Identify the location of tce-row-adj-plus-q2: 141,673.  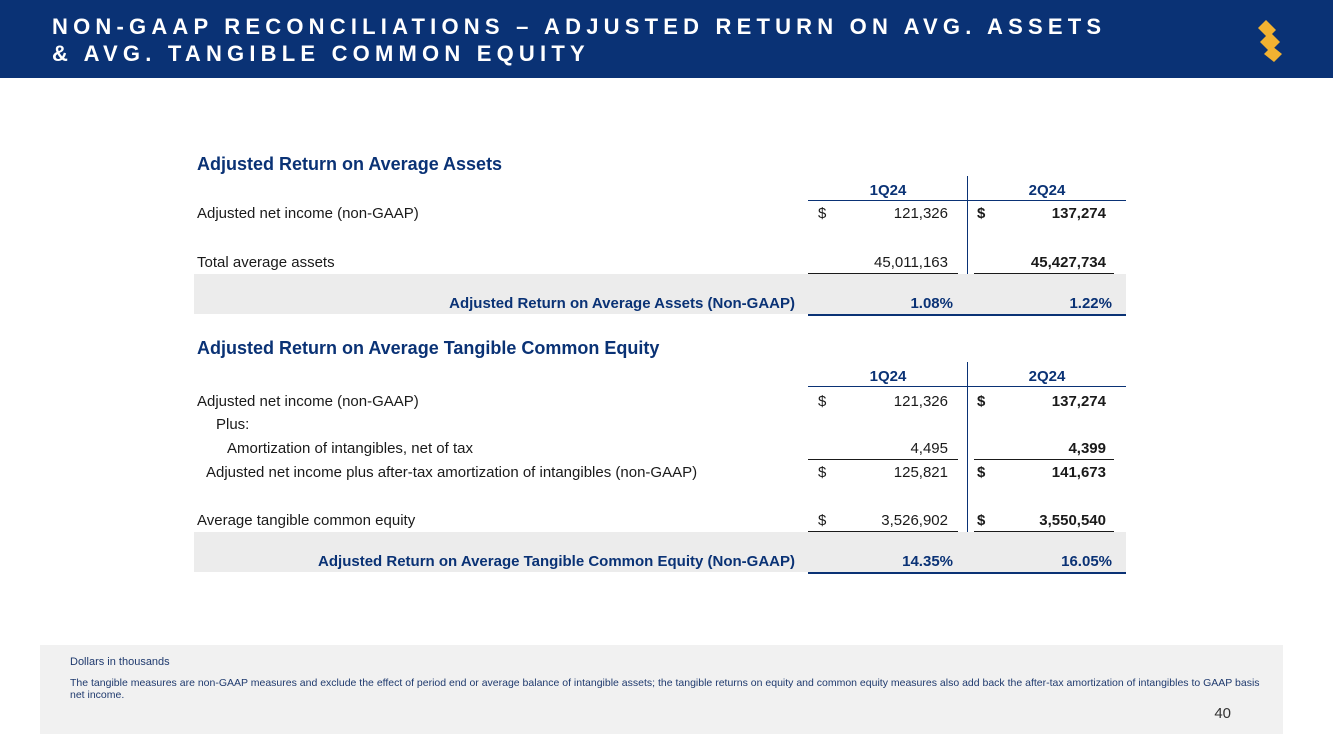
(1078, 472).